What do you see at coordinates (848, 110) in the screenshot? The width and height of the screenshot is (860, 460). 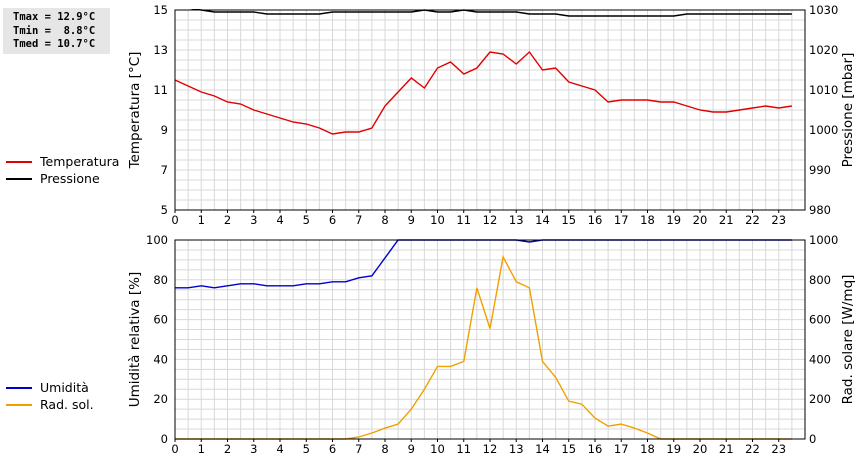 I see `y2-axis-label: Pressione [mbar]` at bounding box center [848, 110].